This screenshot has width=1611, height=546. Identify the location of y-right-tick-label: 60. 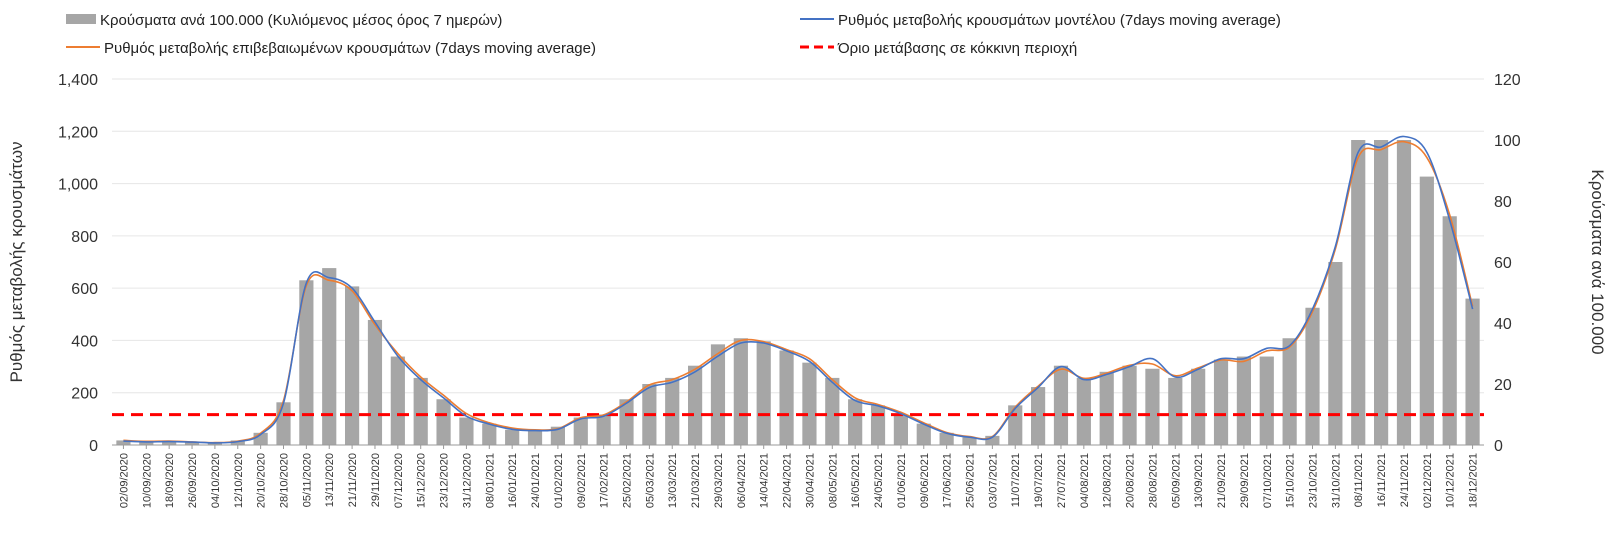
(1503, 263).